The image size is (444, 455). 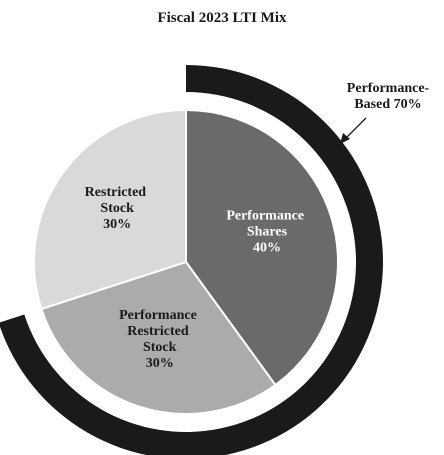 What do you see at coordinates (222, 18) in the screenshot?
I see `chart-title: Fiscal 2023 LTI Mix` at bounding box center [222, 18].